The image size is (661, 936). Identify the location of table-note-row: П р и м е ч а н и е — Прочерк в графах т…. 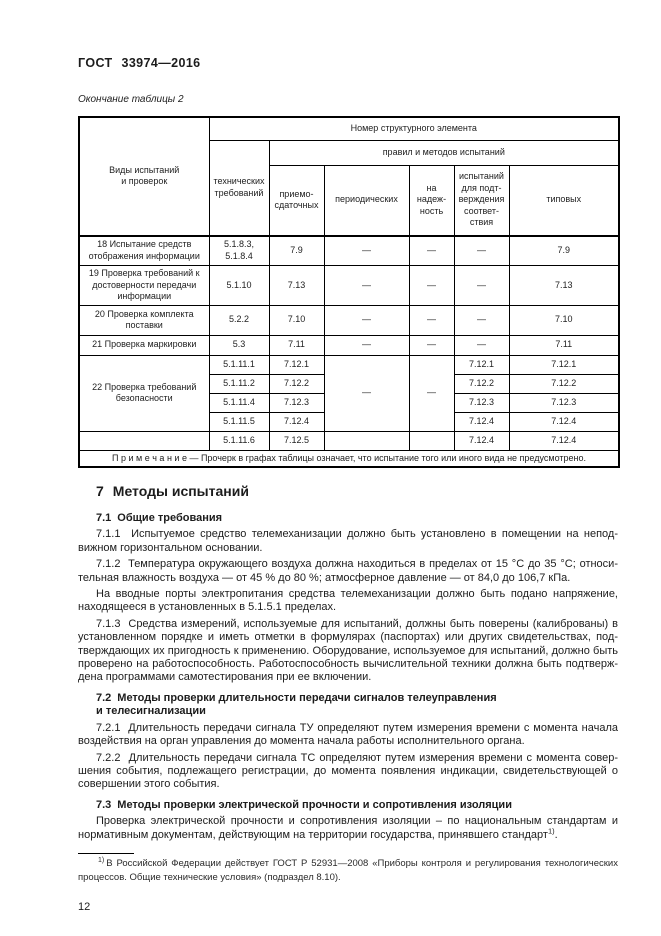
(349, 458).